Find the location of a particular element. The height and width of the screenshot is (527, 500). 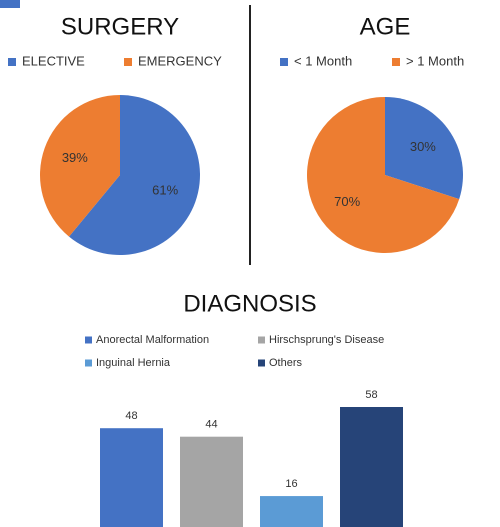

chart-title: DIAGNOSIS is located at coordinates (249, 303).